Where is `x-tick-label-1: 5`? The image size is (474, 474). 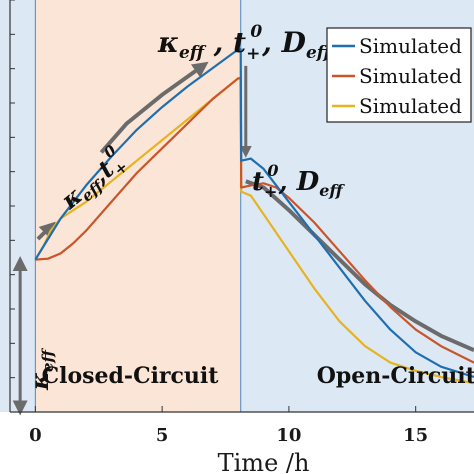
x-tick-label-1: 5 is located at coordinates (162, 435).